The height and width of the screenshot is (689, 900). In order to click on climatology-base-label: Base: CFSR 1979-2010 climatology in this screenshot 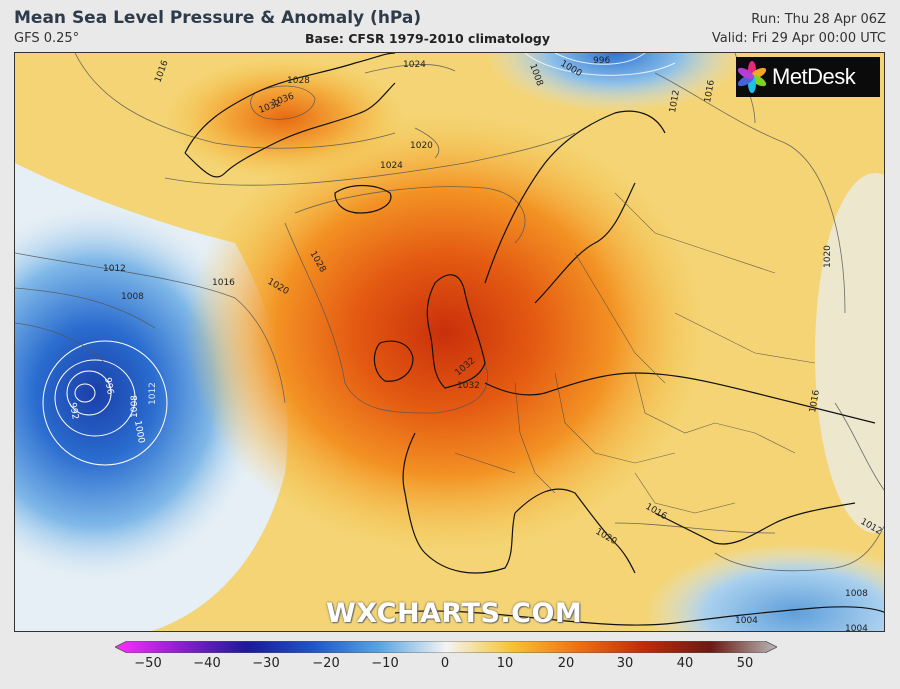, I will do `click(428, 38)`.